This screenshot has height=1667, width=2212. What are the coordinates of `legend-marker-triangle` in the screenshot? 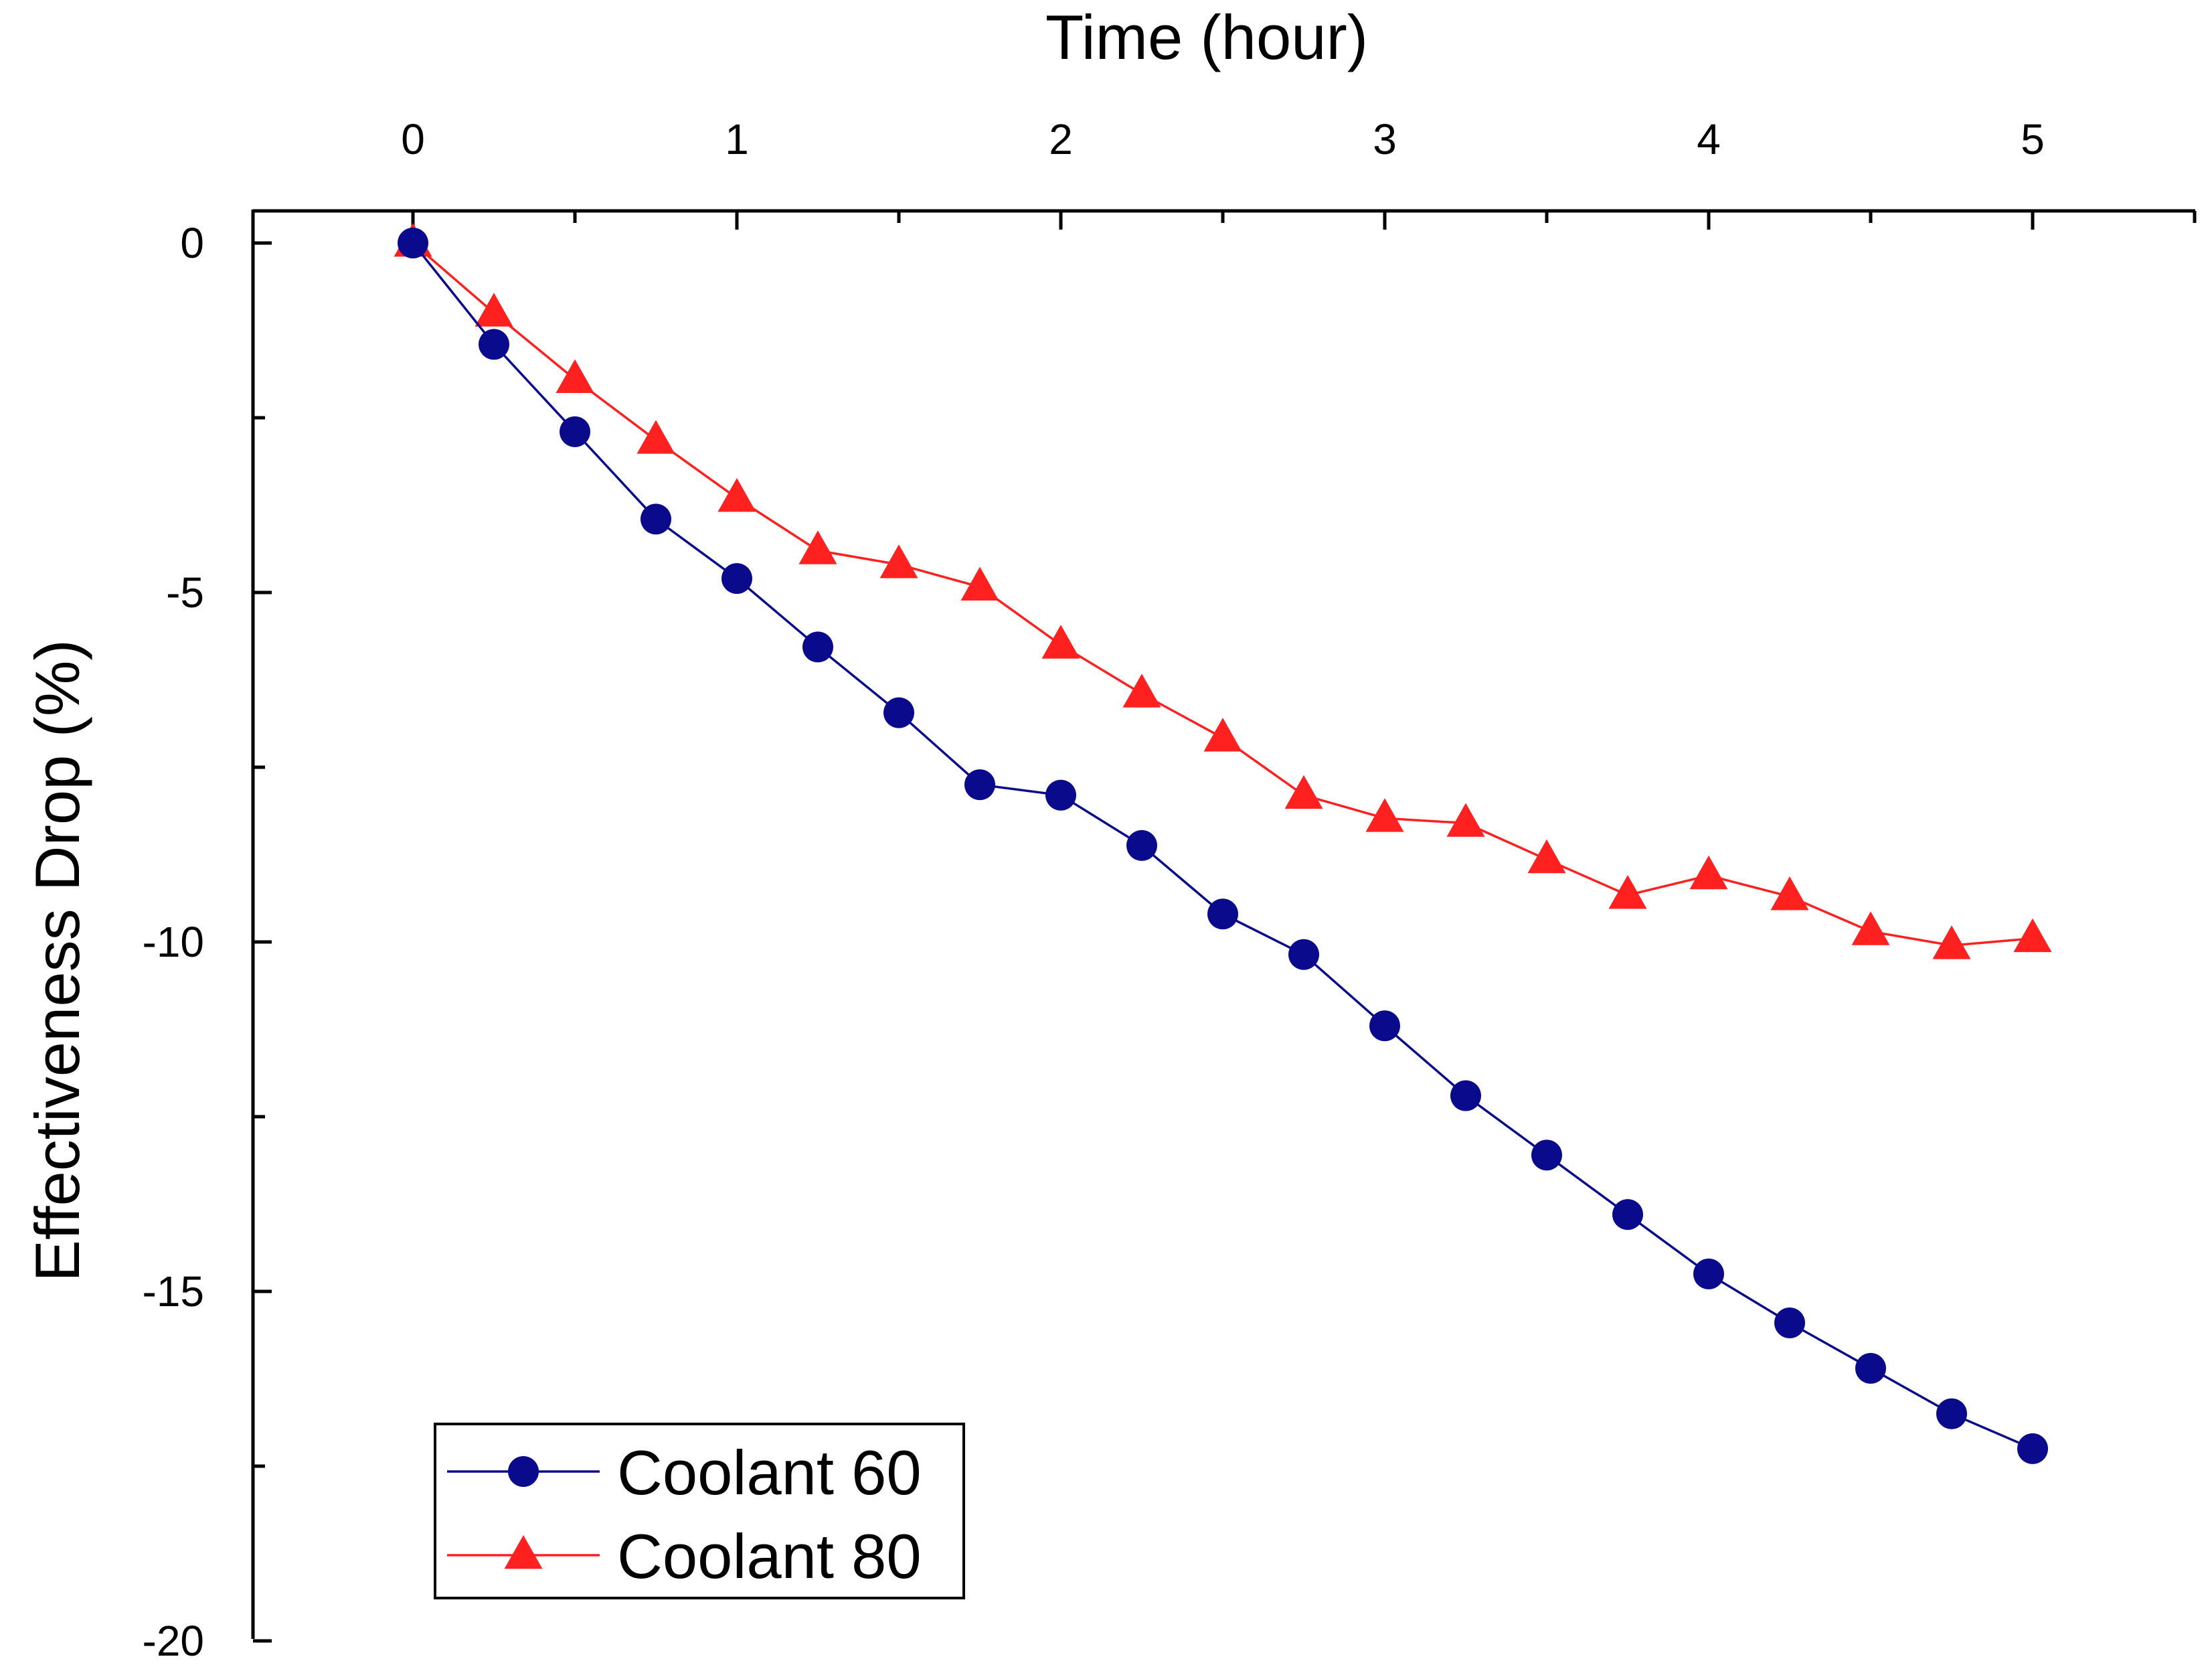 It's located at (523, 1552).